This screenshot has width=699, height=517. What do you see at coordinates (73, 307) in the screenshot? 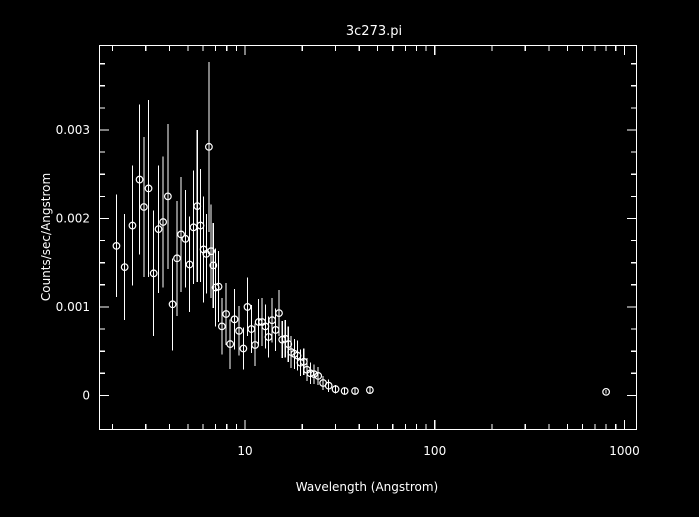
I see `y-tick-label: 0.001` at bounding box center [73, 307].